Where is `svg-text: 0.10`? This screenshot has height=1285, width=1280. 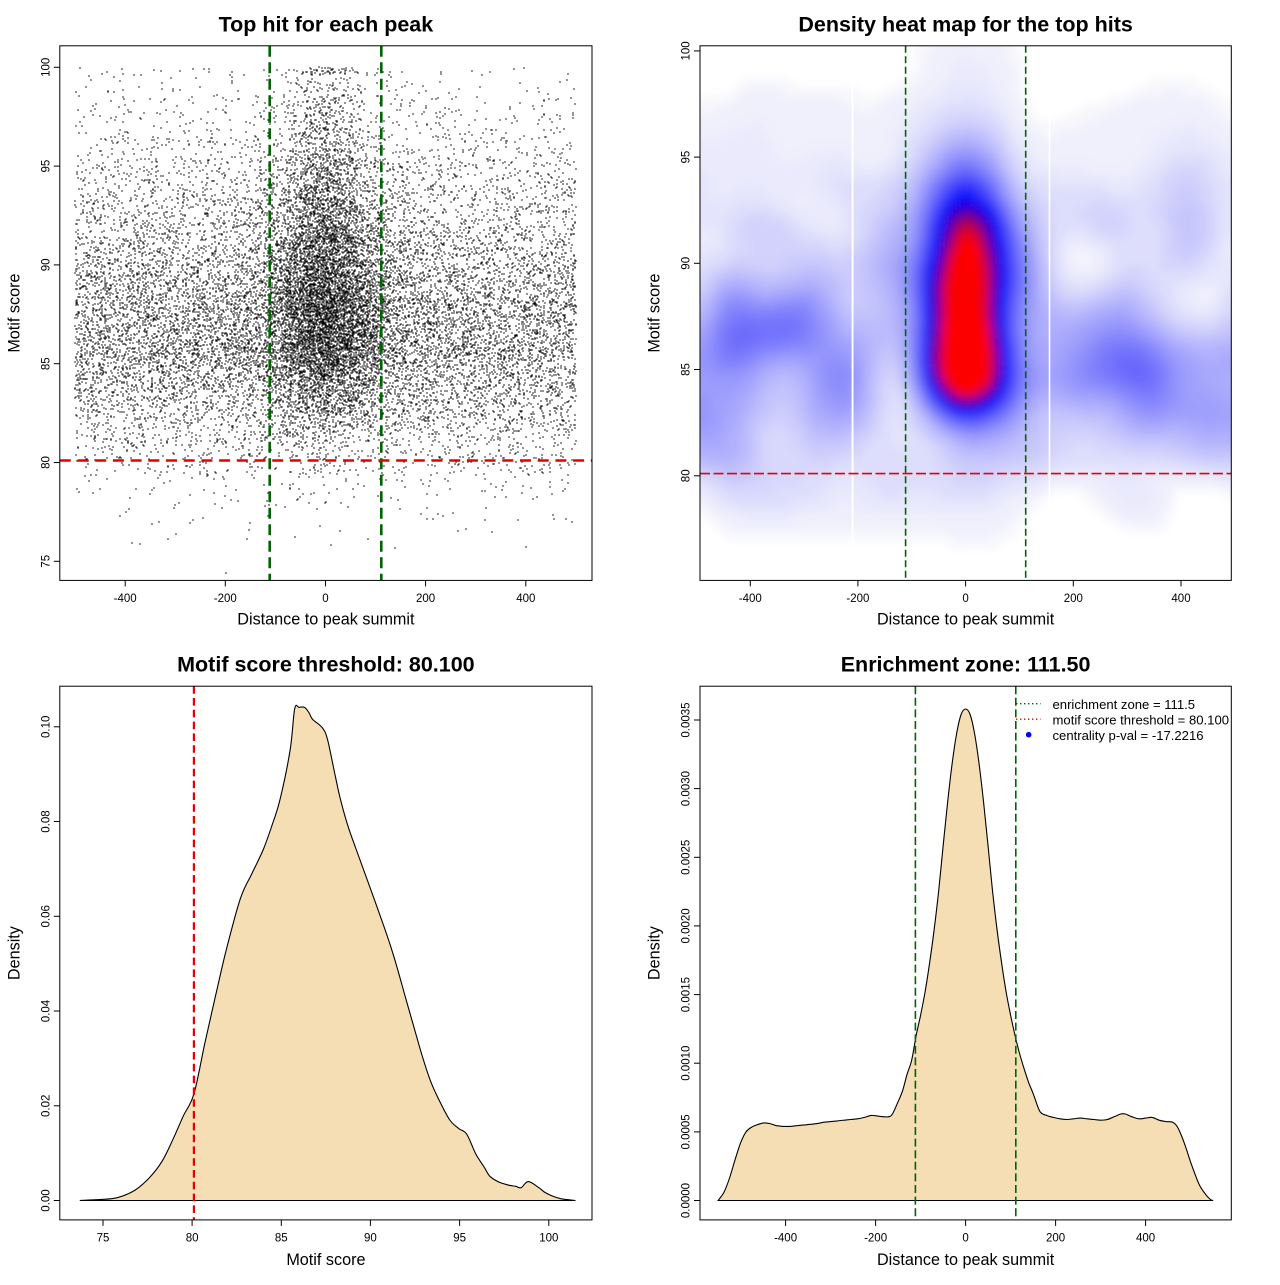 svg-text: 0.10 is located at coordinates (46, 727).